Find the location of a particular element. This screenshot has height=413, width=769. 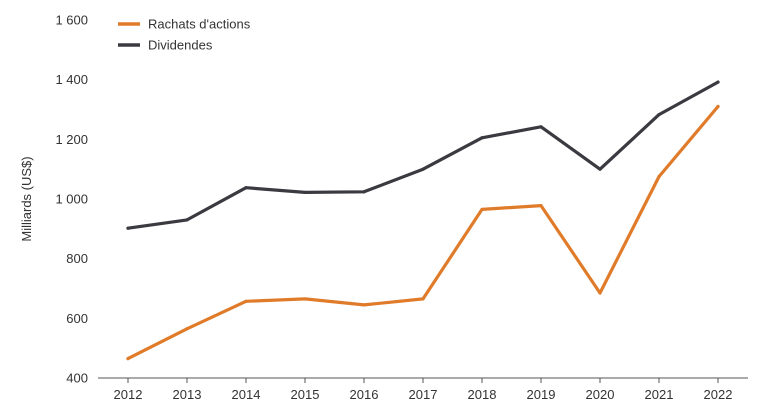

y-axis-label: Milliards (US$) is located at coordinates (26, 198).